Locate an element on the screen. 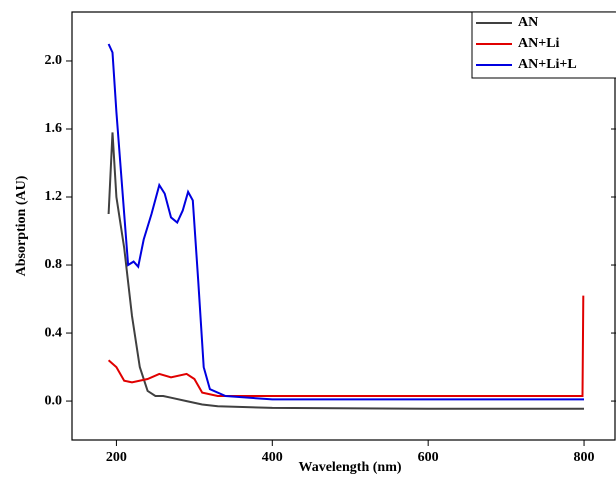 The width and height of the screenshot is (616, 479). legend-label: AN+Li is located at coordinates (539, 43).